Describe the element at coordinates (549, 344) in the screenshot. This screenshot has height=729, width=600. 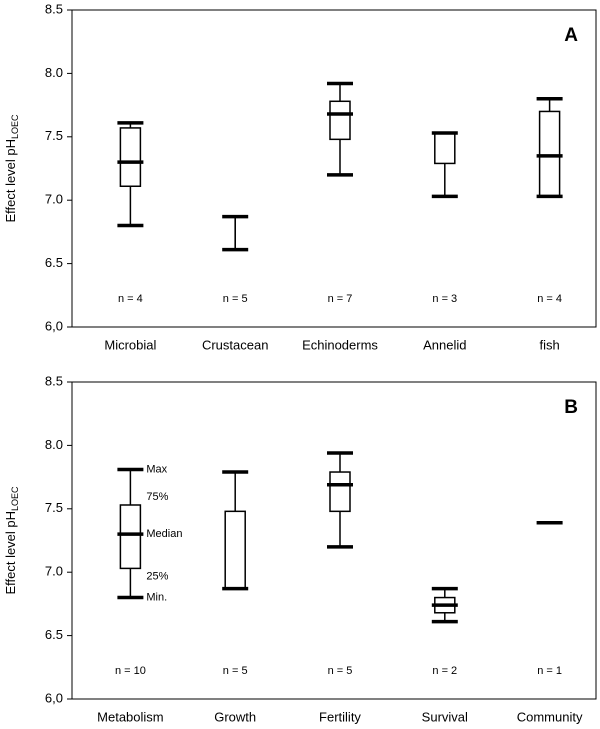
I see `x-tick-label: fish` at that location.